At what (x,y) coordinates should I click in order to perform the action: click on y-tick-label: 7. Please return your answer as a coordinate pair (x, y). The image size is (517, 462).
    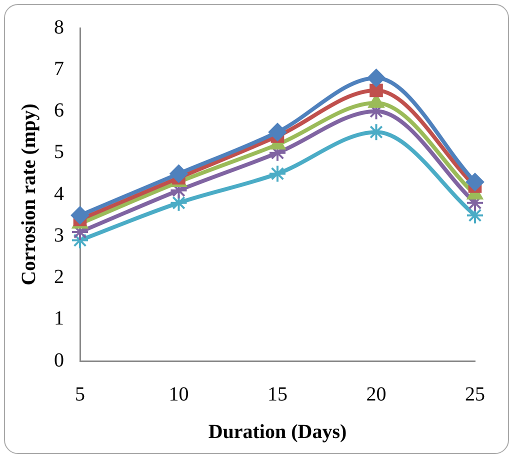
    Looking at the image, I should click on (59, 69).